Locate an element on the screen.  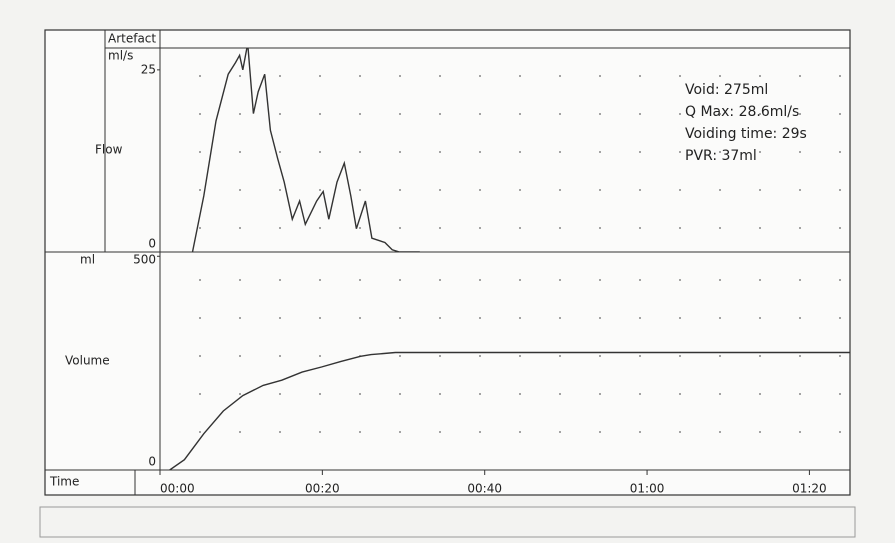
annotation: Voiding time: 29s is located at coordinates (746, 134).